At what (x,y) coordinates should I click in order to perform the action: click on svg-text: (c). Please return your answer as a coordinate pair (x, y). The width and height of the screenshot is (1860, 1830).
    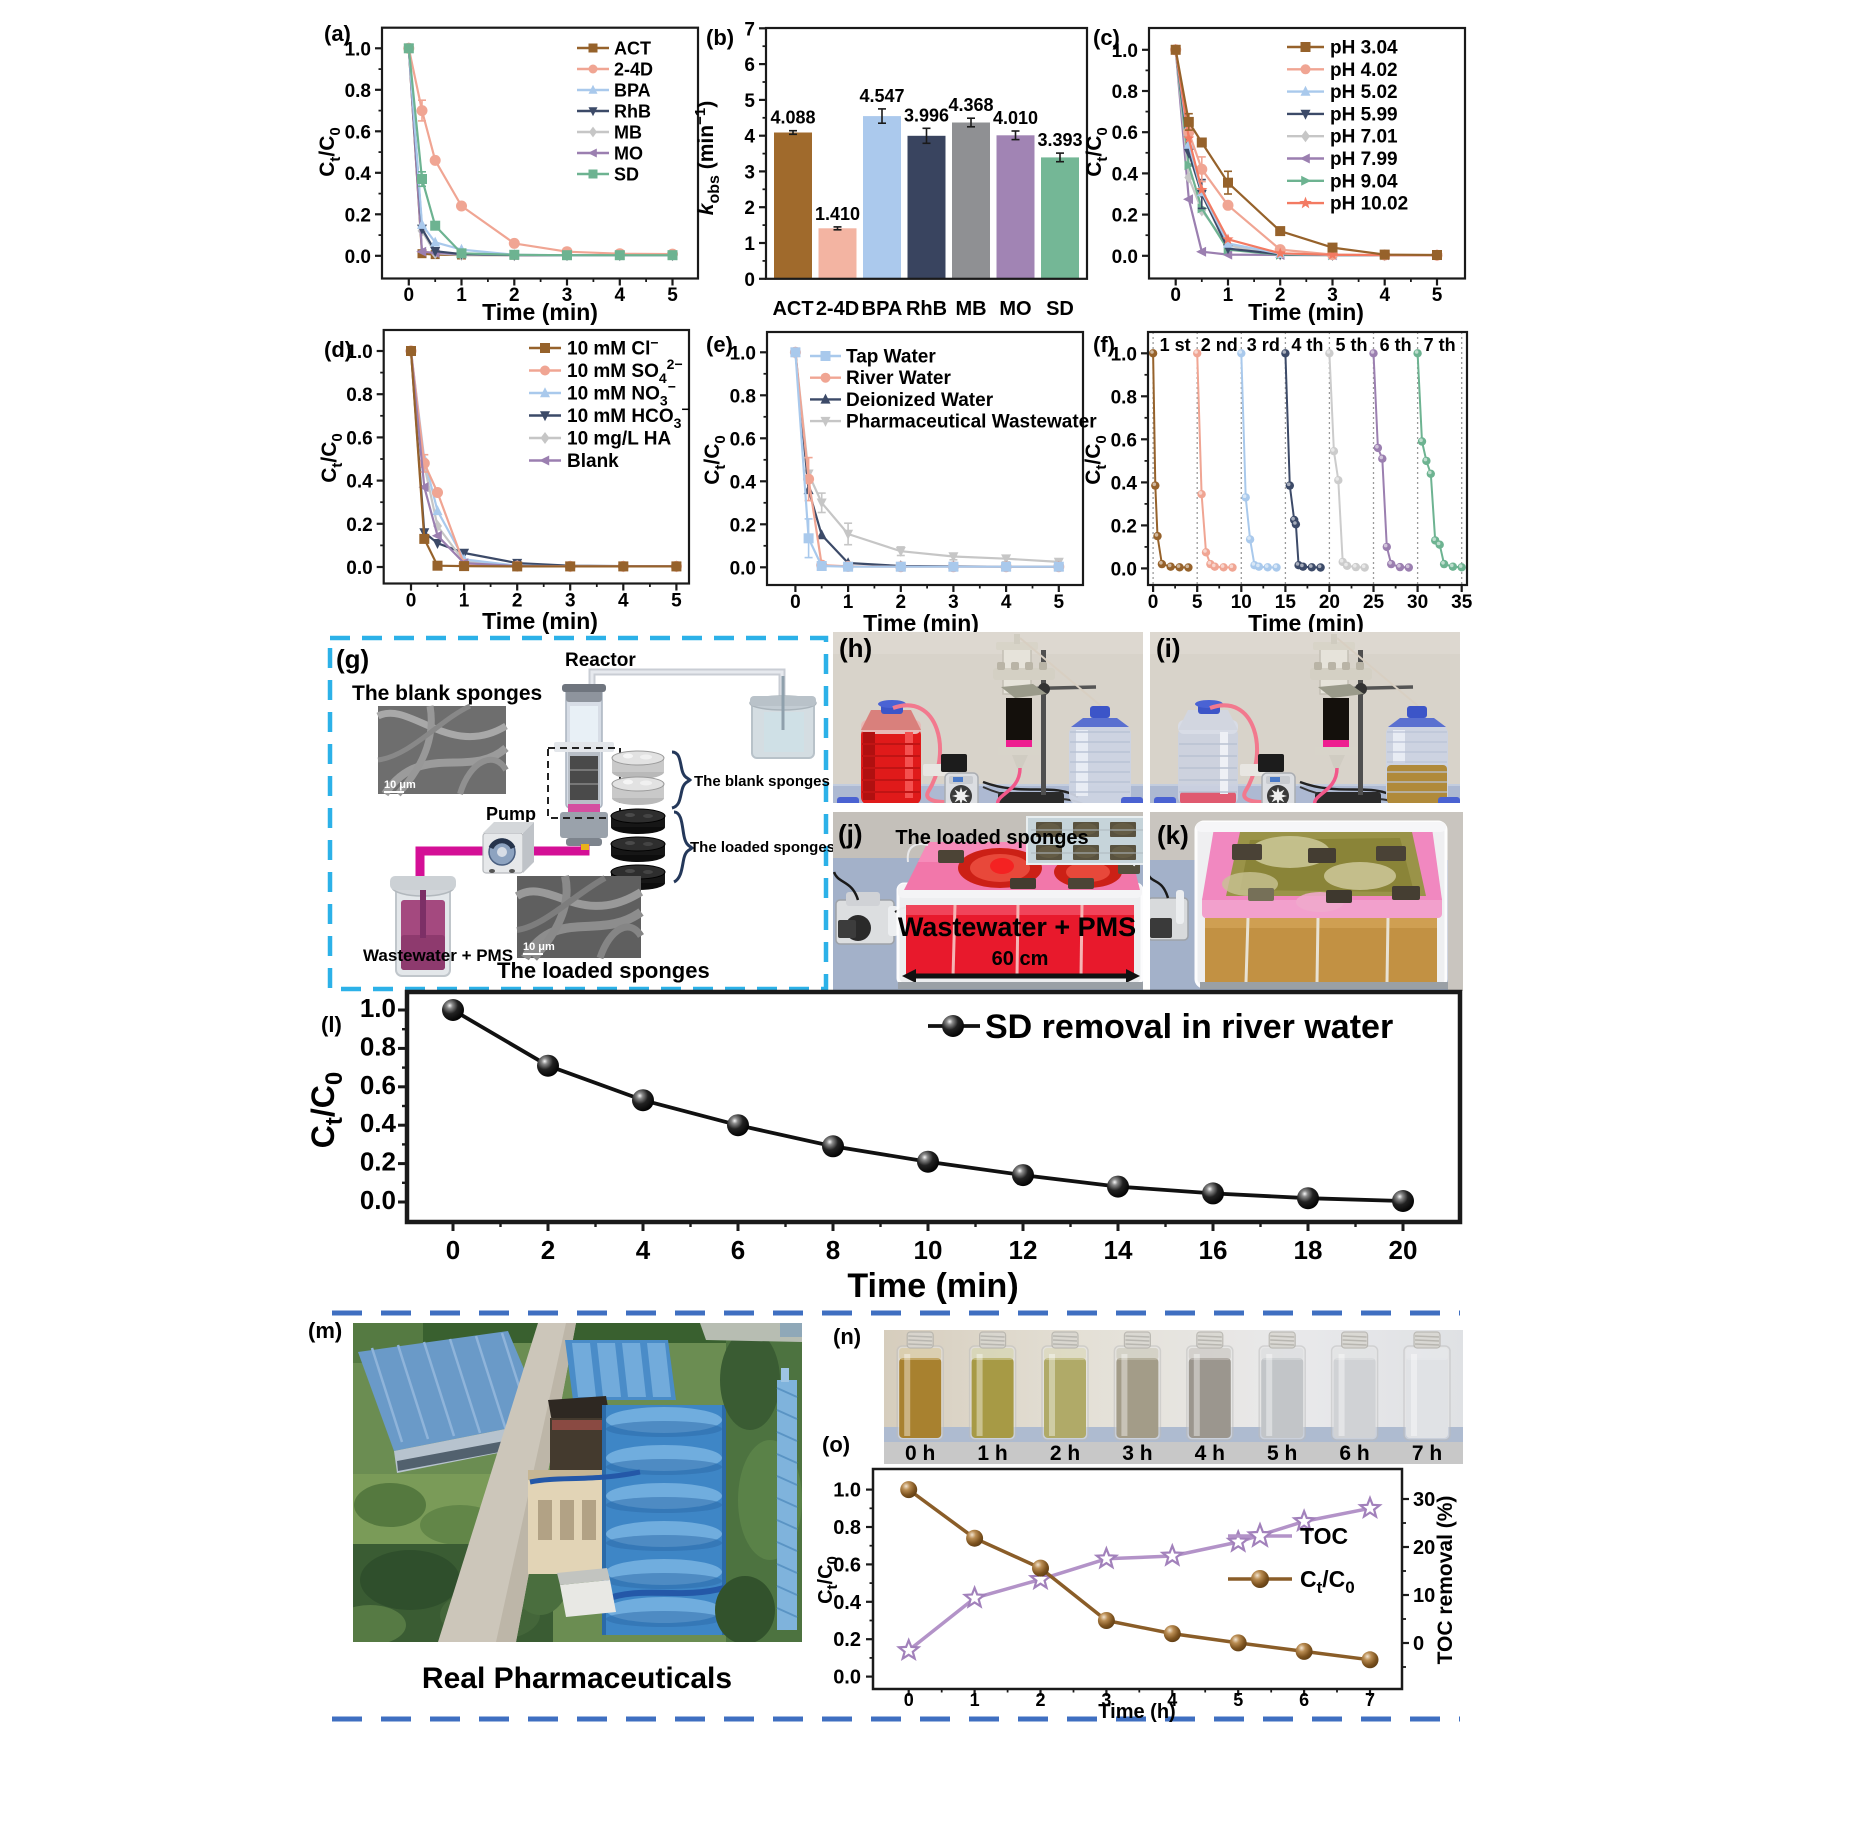
    Looking at the image, I should click on (1106, 37).